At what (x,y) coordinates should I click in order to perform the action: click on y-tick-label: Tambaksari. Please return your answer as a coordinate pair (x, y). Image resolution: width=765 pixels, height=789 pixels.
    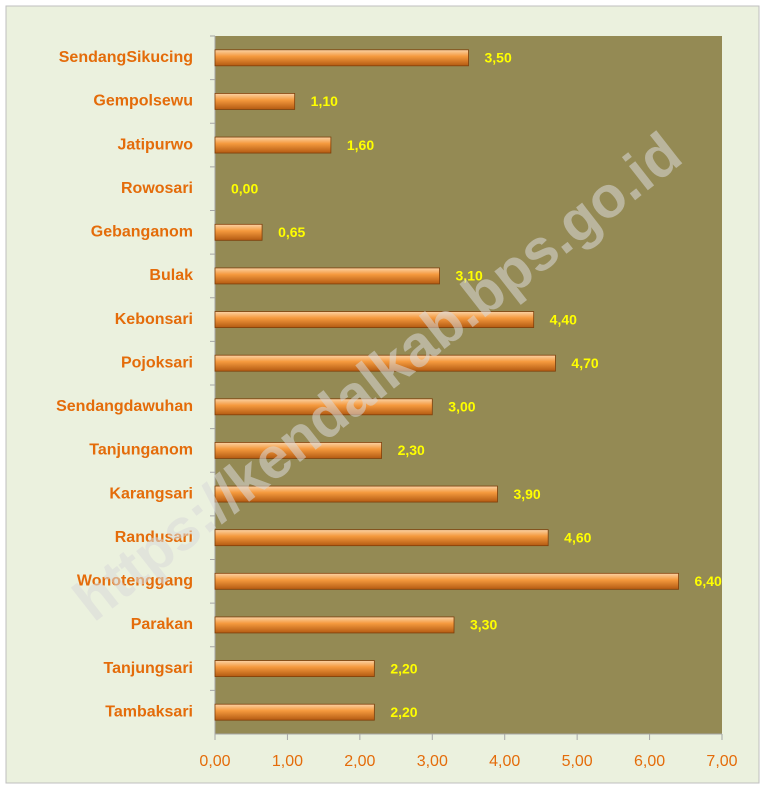
    Looking at the image, I should click on (149, 711).